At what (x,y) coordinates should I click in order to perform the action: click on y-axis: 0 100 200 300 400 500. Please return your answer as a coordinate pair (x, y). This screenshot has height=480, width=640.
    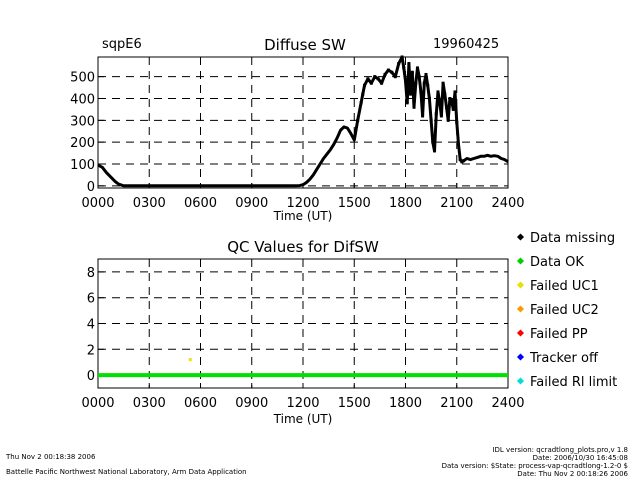
    Looking at the image, I should click on (87, 133).